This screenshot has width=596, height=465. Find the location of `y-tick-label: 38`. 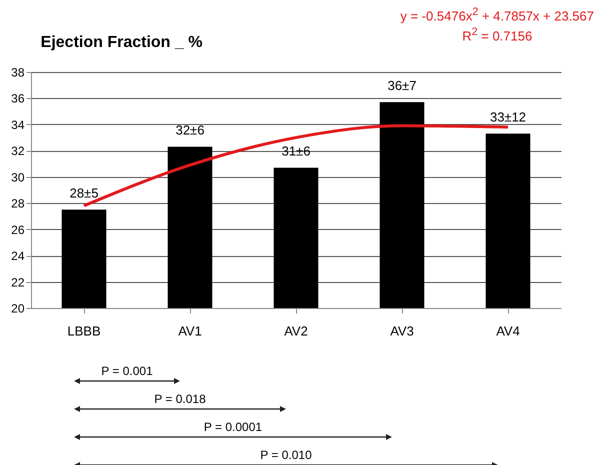

y-tick-label: 38 is located at coordinates (18, 73).